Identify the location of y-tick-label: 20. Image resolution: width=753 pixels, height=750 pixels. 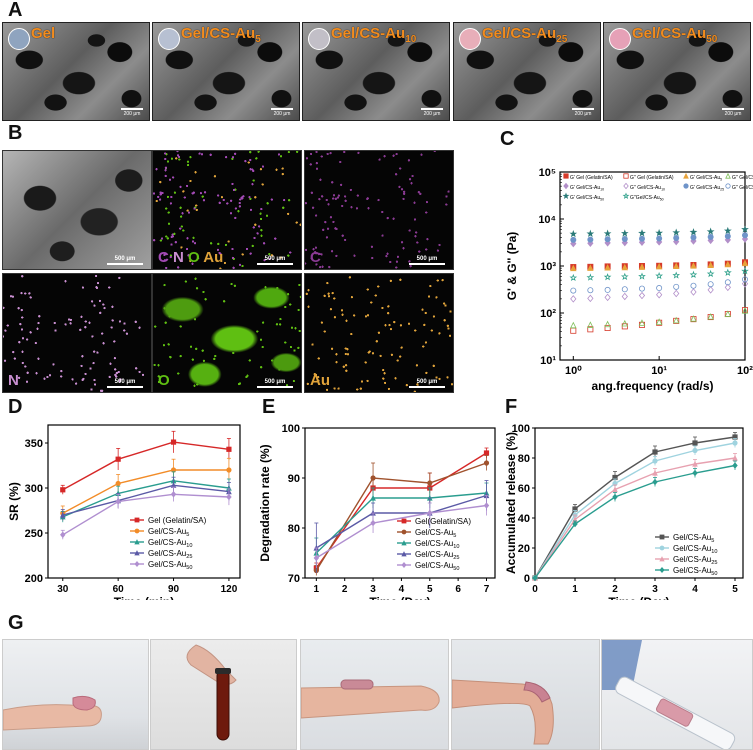
(524, 549).